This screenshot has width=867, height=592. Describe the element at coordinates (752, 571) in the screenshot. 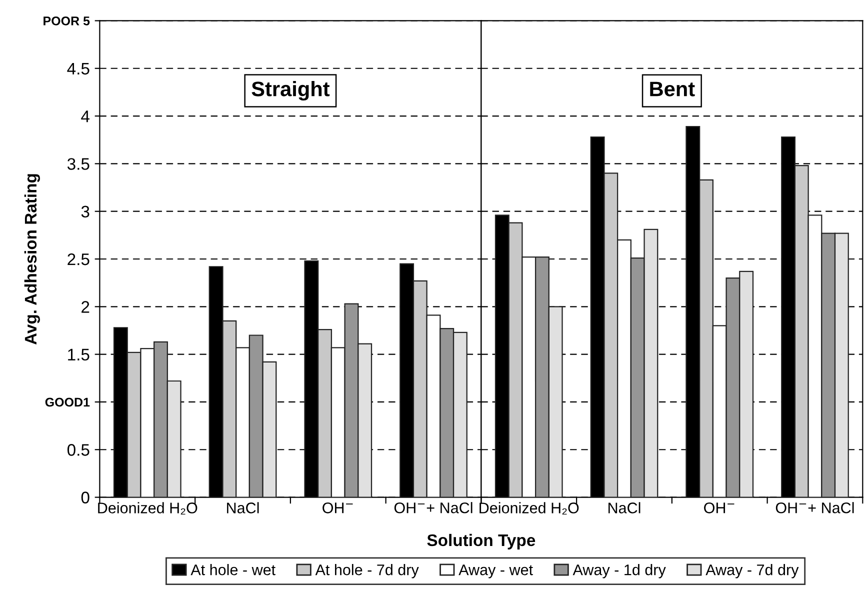

I see `legend-label: Away - 7d dry` at that location.